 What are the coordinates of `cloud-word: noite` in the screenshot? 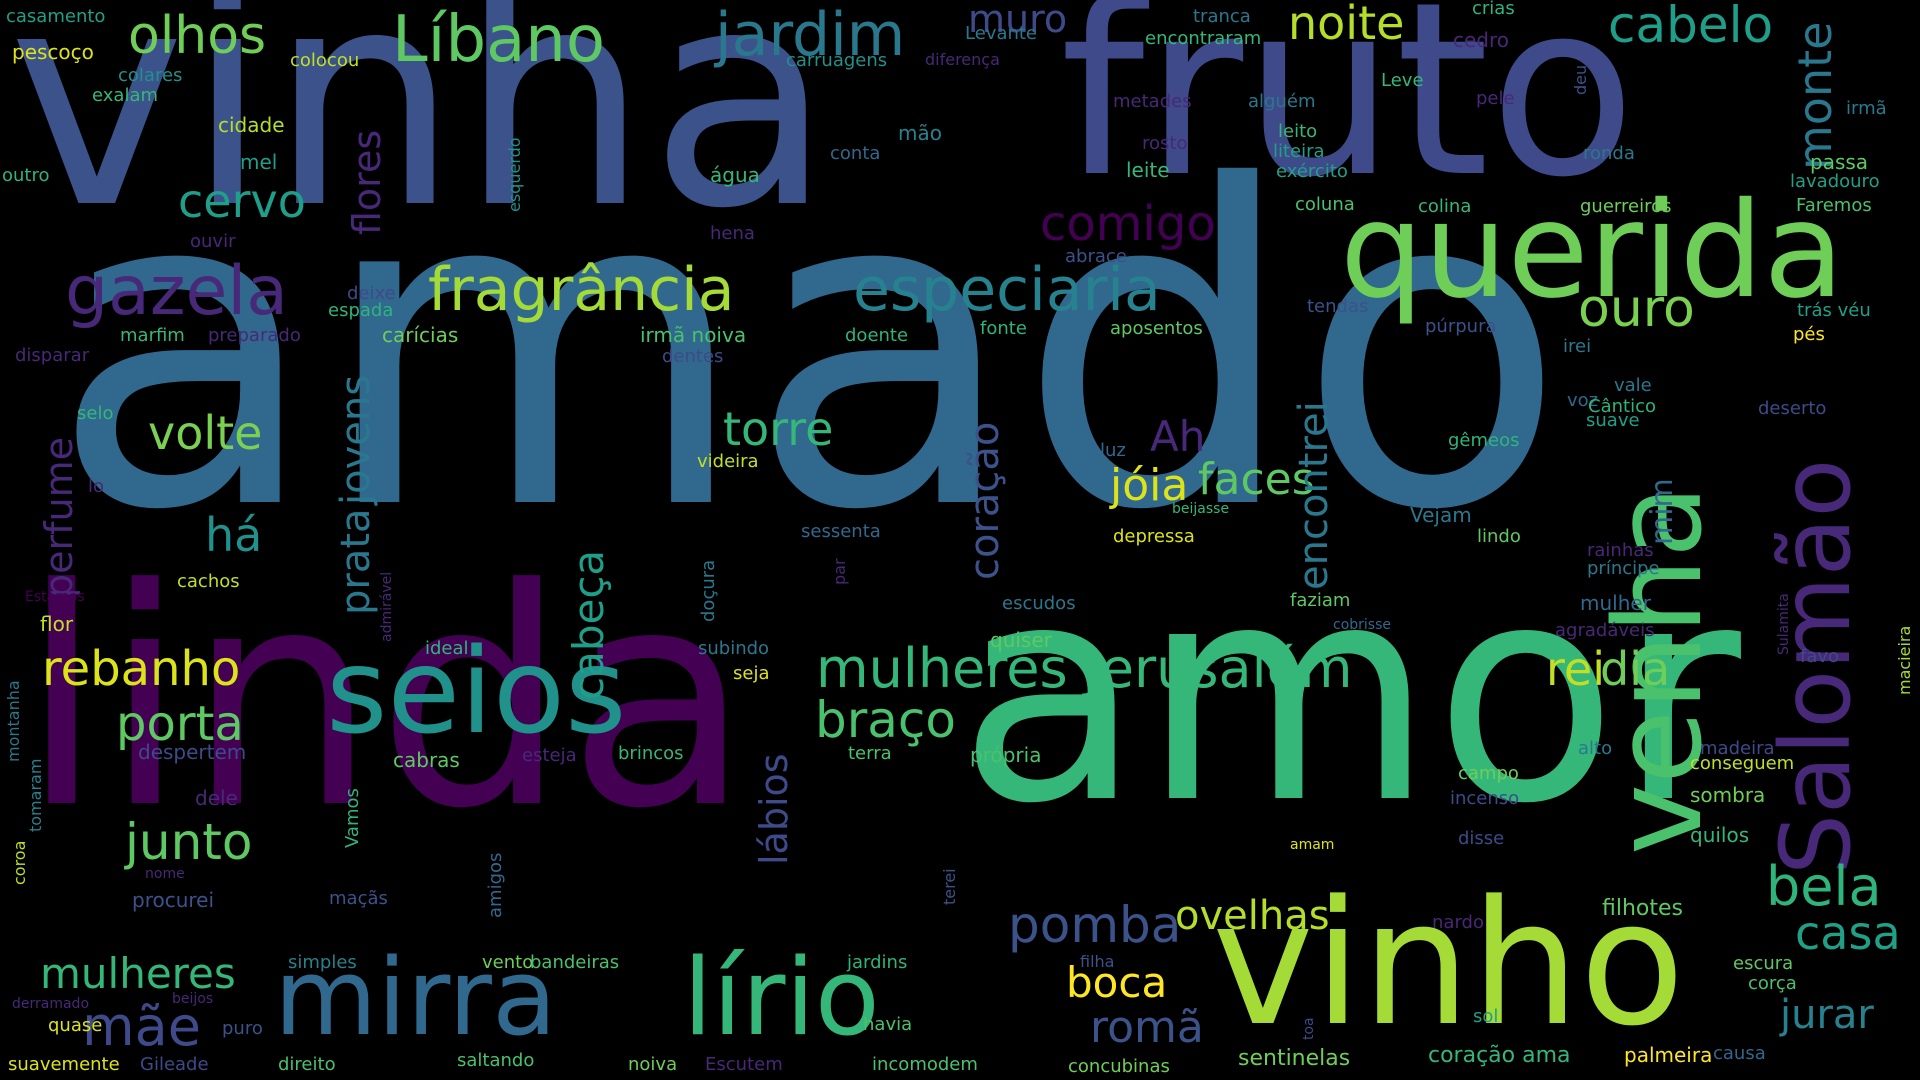 It's located at (1346, 25).